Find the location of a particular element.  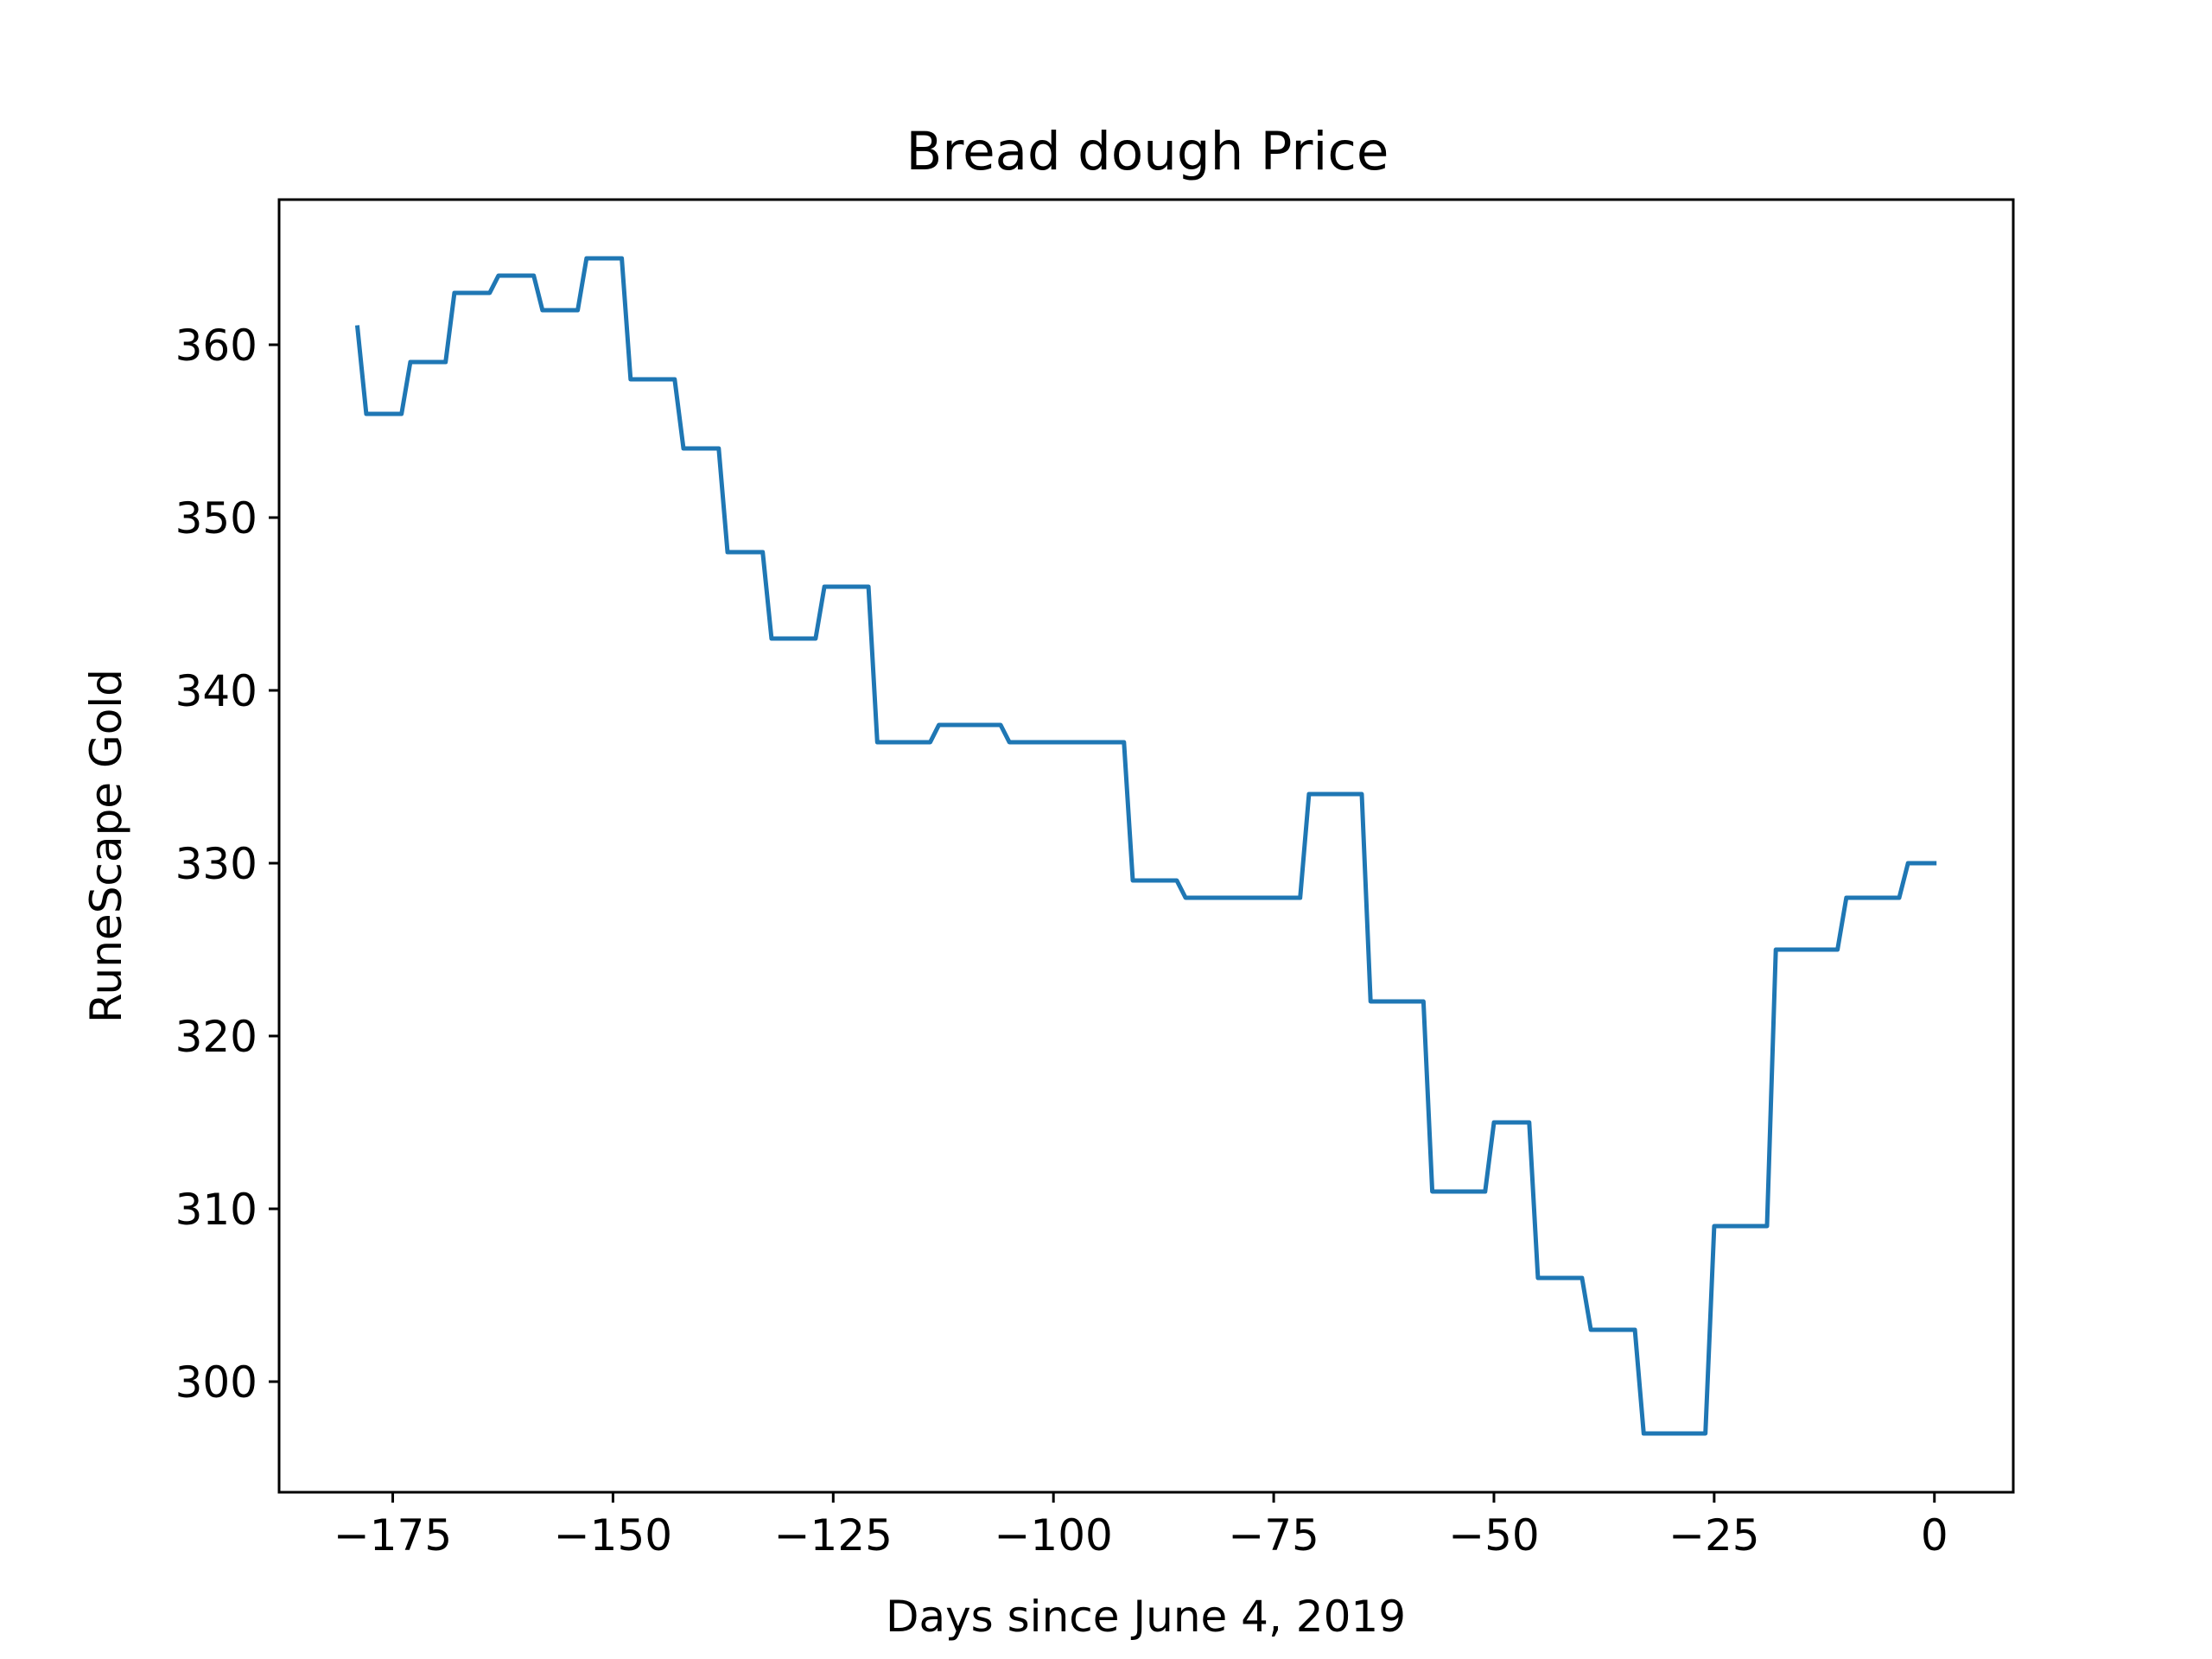

chart-title: Bread dough Price is located at coordinates (1147, 151).